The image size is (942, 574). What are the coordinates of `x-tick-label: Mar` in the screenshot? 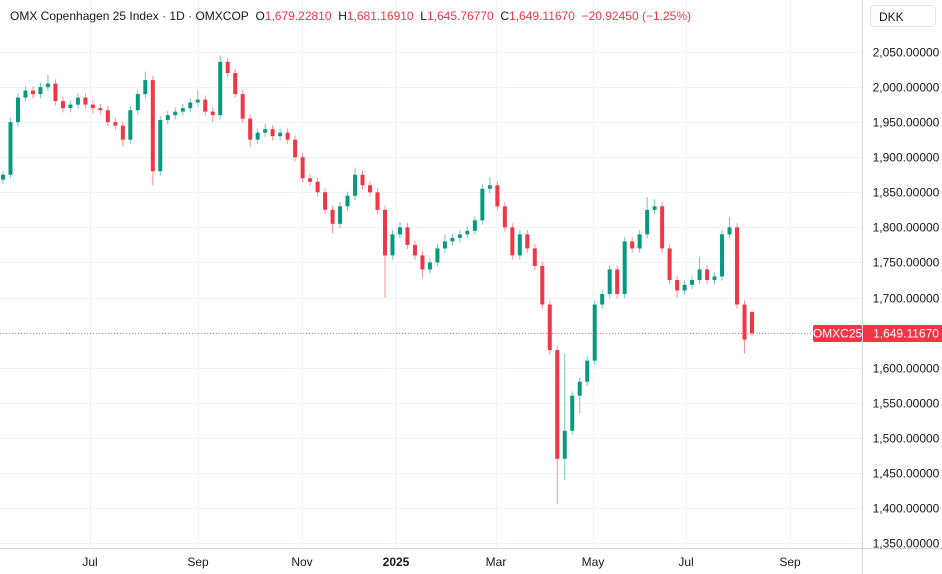 It's located at (496, 562).